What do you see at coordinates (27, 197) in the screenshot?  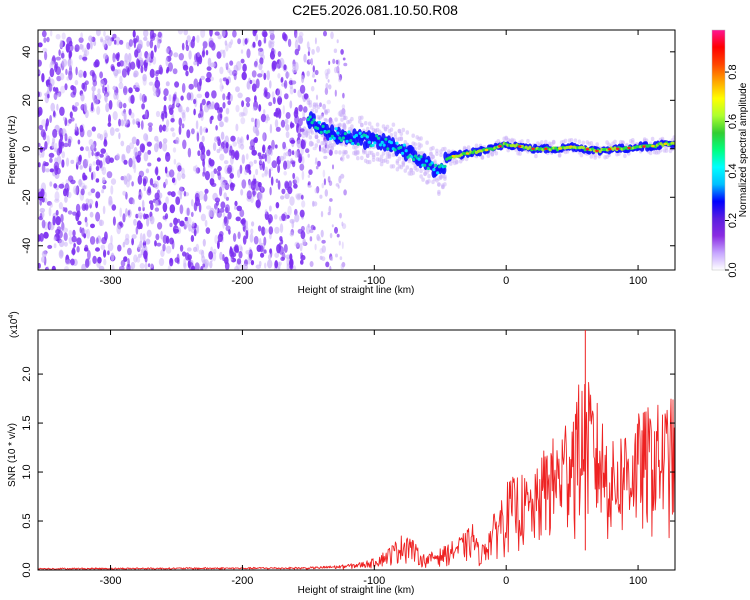 I see `spectrogram-y-tick-label: -20` at bounding box center [27, 197].